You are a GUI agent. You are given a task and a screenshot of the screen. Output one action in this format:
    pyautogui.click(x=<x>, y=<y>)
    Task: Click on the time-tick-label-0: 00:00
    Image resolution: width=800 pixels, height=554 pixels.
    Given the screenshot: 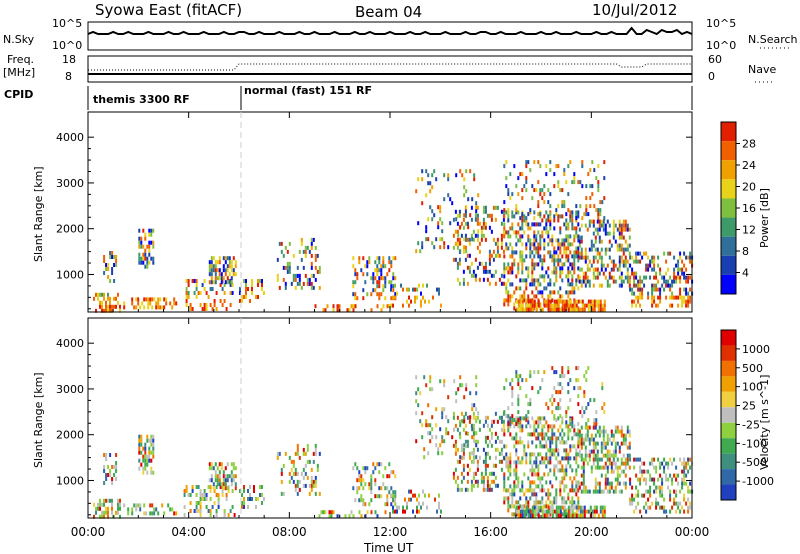 What is the action you would take?
    pyautogui.click(x=88, y=532)
    